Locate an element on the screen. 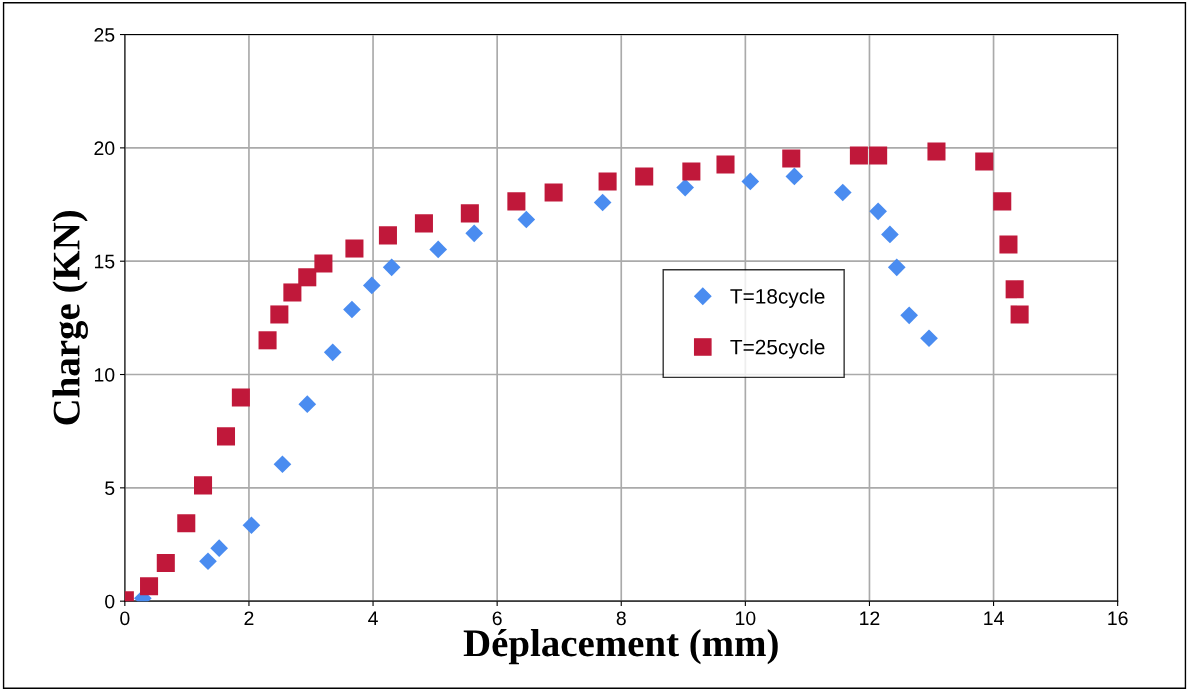  x-tick-label: 2 is located at coordinates (249, 618).